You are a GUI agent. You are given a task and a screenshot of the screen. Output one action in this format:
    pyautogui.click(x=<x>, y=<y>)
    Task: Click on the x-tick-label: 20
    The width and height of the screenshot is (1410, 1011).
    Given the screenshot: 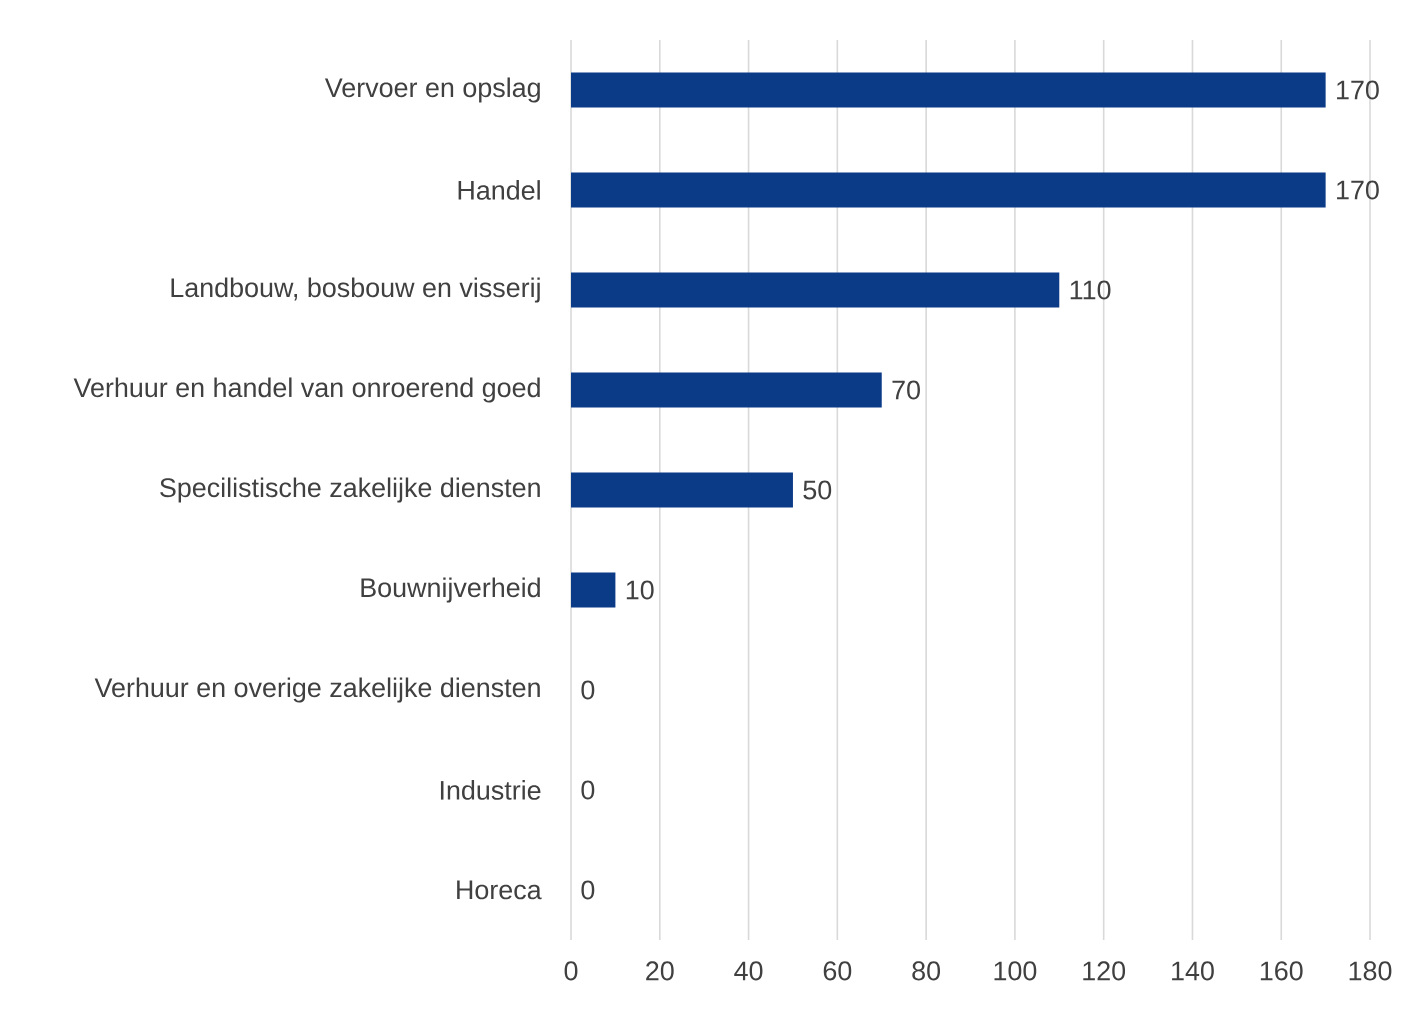 What is the action you would take?
    pyautogui.click(x=660, y=971)
    